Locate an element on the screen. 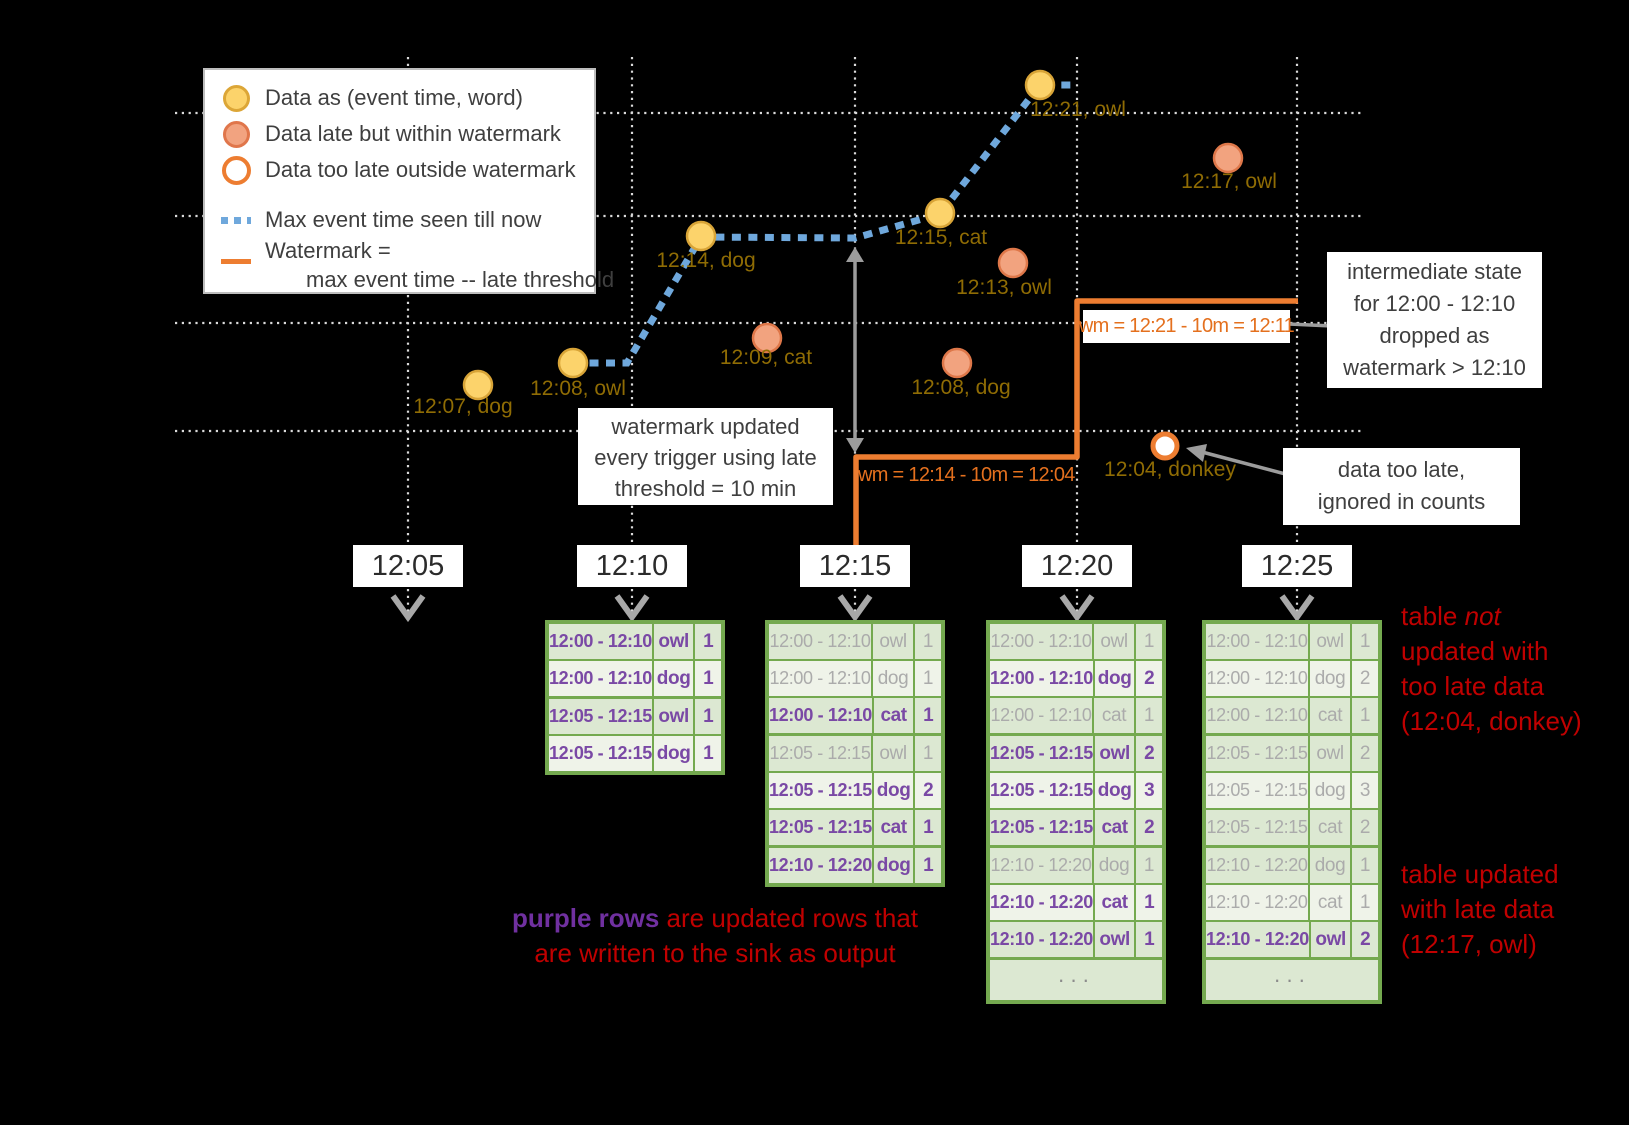 This screenshot has width=1629, height=1125. ontime-dot-icon is located at coordinates (236, 98).